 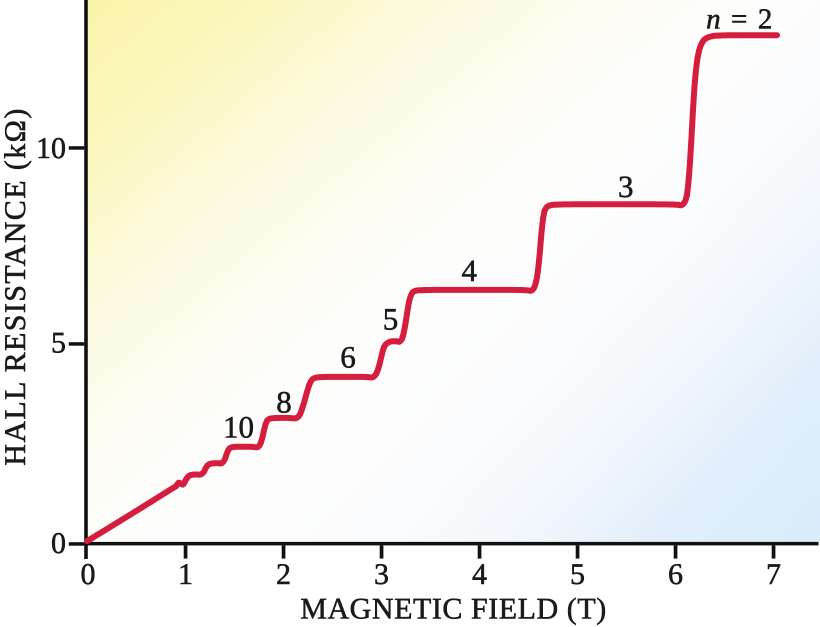 I want to click on svg-text: HALL RESISTANCE (kΩ), so click(x=16, y=286).